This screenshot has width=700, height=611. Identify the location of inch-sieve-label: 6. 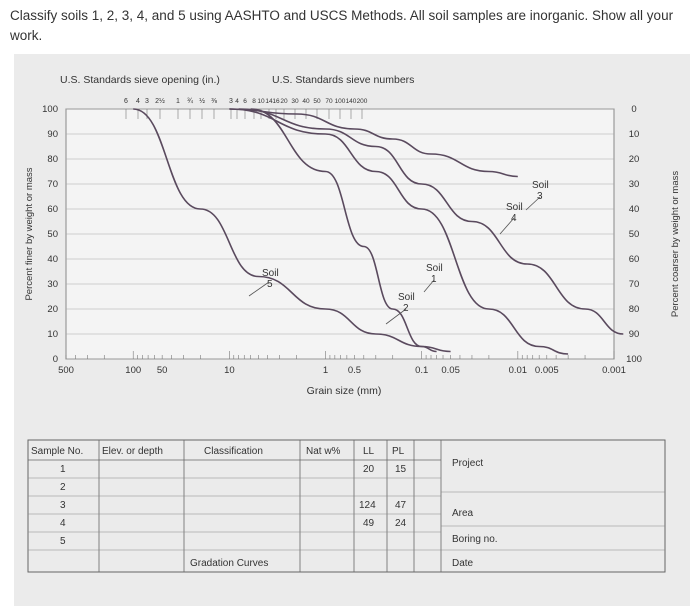
(126, 101).